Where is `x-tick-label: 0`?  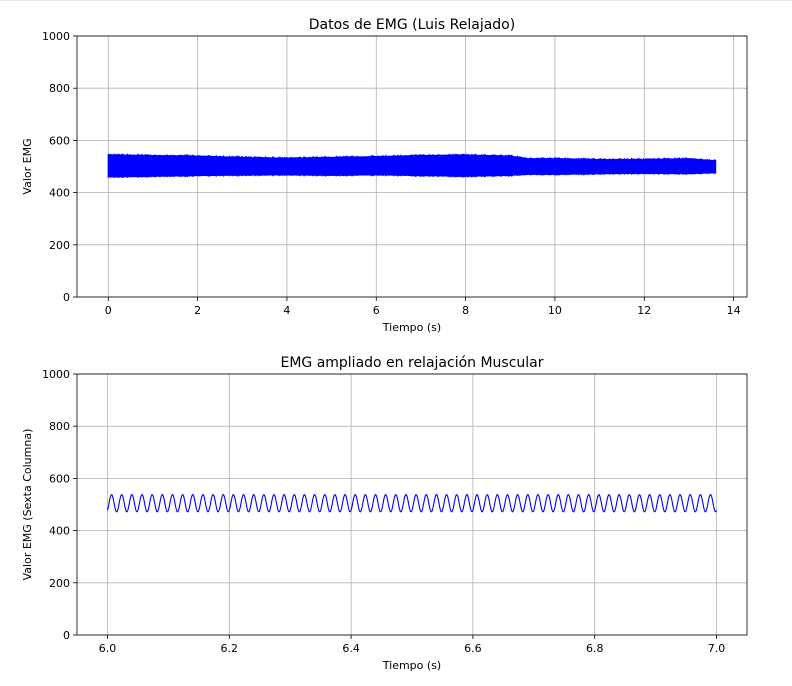 x-tick-label: 0 is located at coordinates (108, 310).